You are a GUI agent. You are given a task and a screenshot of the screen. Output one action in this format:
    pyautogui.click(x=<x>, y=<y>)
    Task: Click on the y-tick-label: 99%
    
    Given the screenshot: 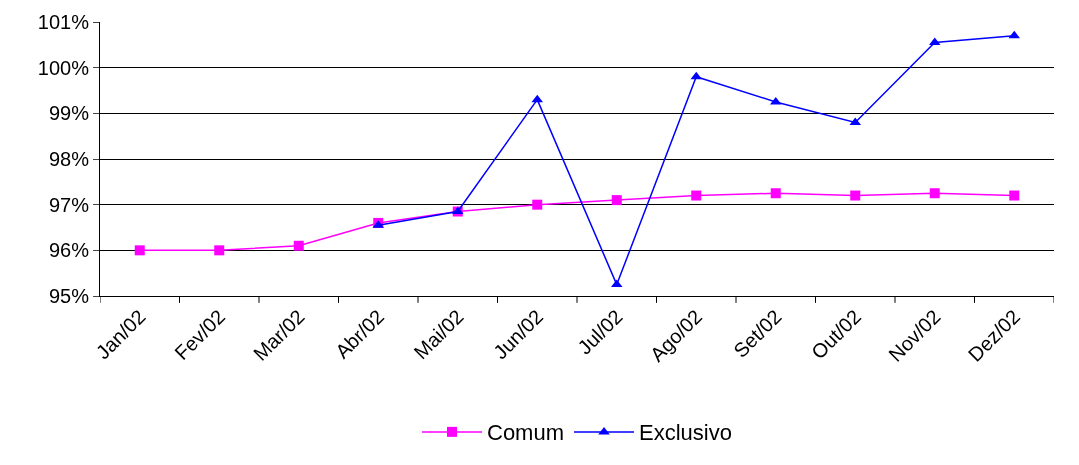 What is the action you would take?
    pyautogui.click(x=69, y=113)
    